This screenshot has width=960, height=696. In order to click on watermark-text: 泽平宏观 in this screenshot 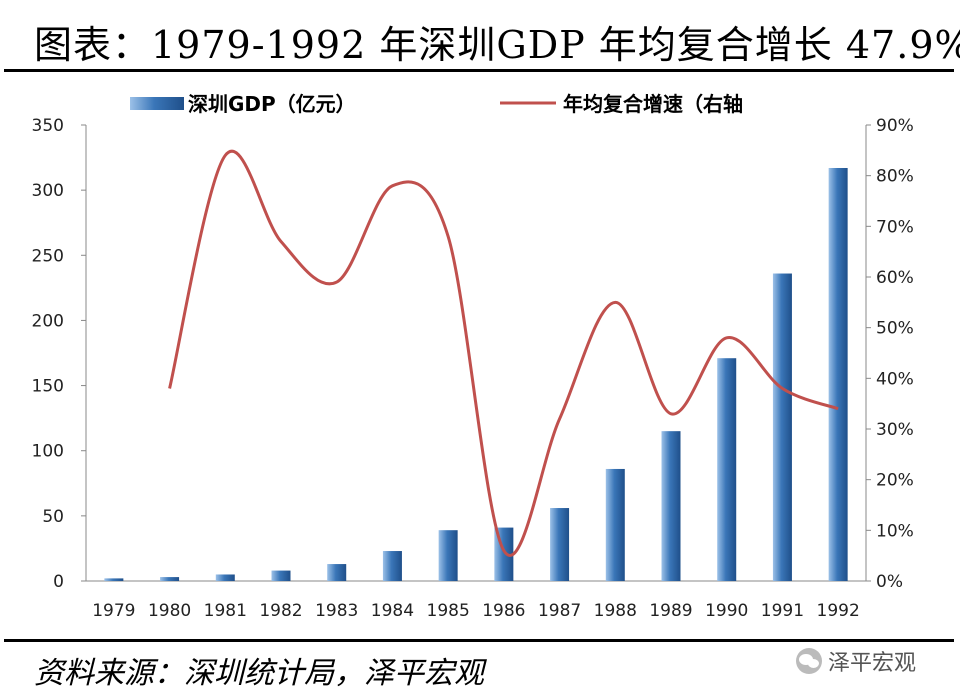, I will do `click(872, 663)`.